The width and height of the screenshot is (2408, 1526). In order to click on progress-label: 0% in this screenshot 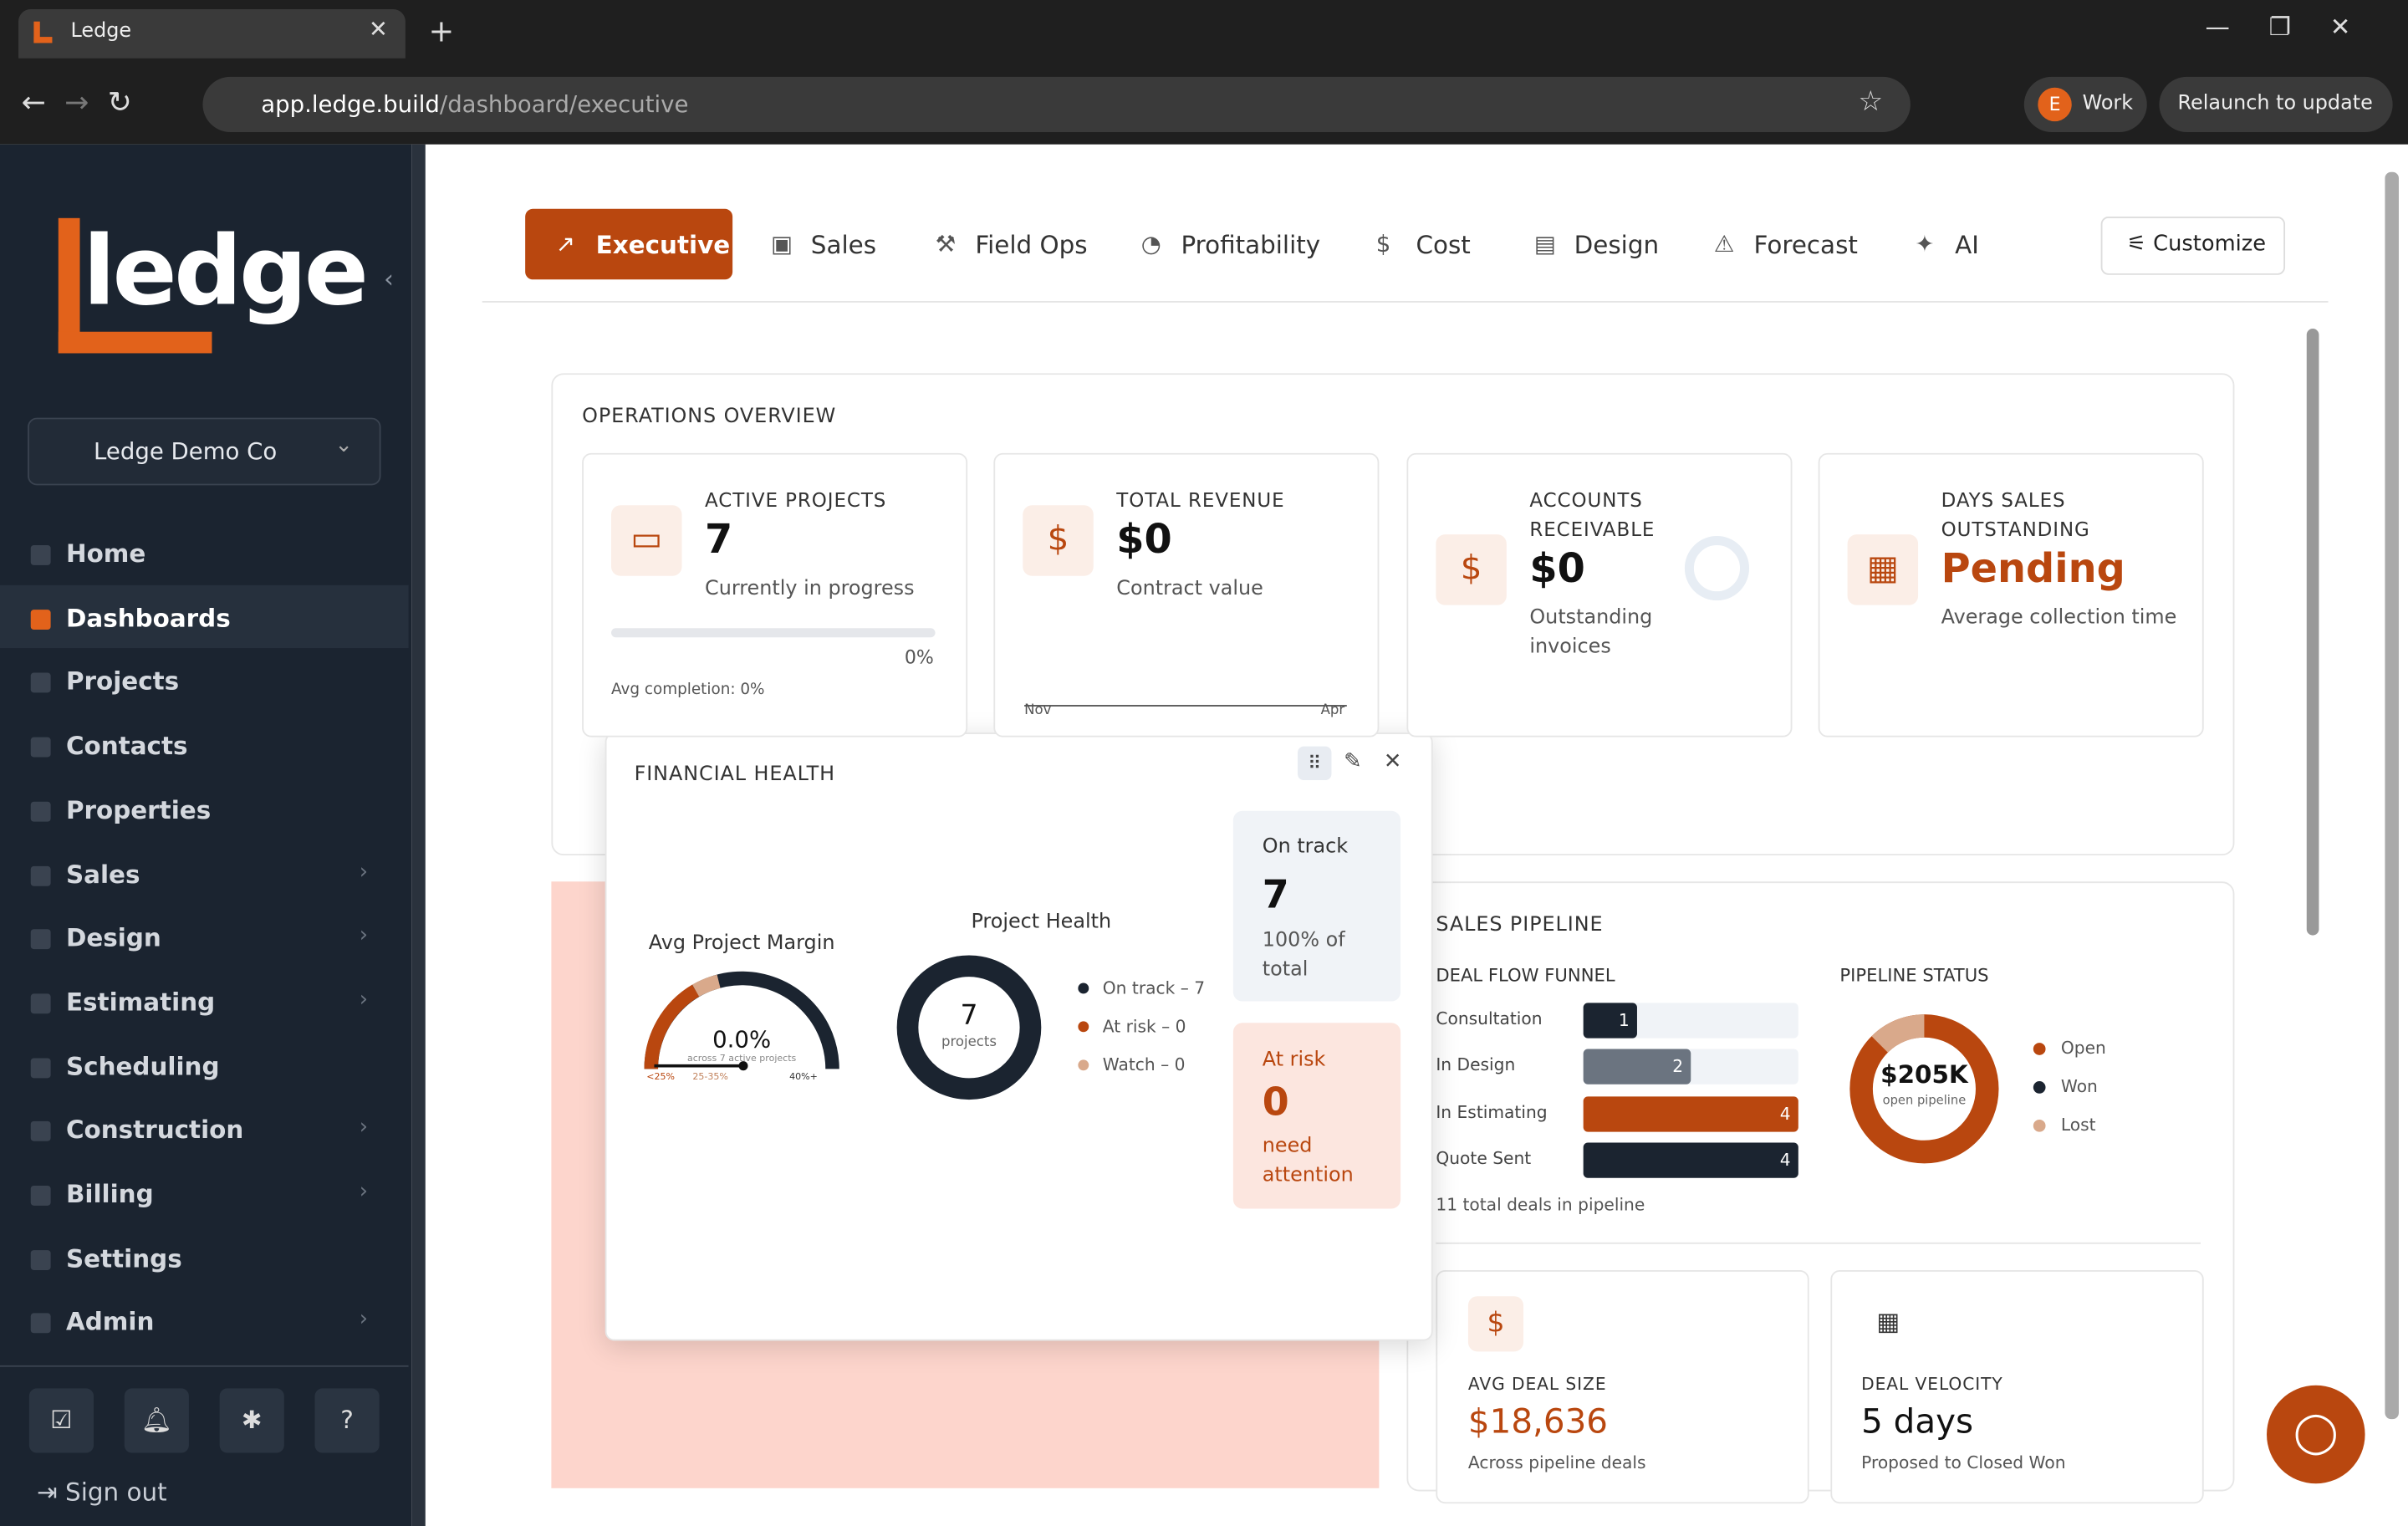, I will do `click(919, 657)`.